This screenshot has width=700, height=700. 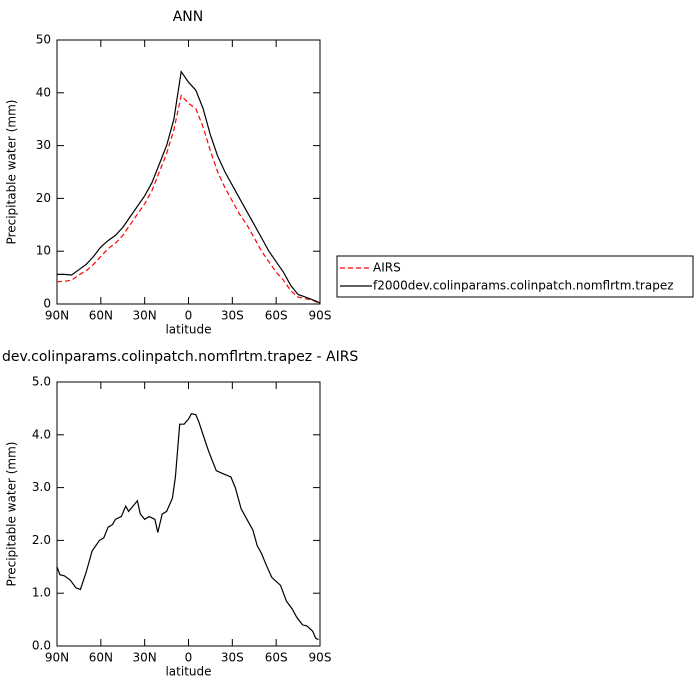 What do you see at coordinates (387, 268) in the screenshot?
I see `legend-label: AIRS` at bounding box center [387, 268].